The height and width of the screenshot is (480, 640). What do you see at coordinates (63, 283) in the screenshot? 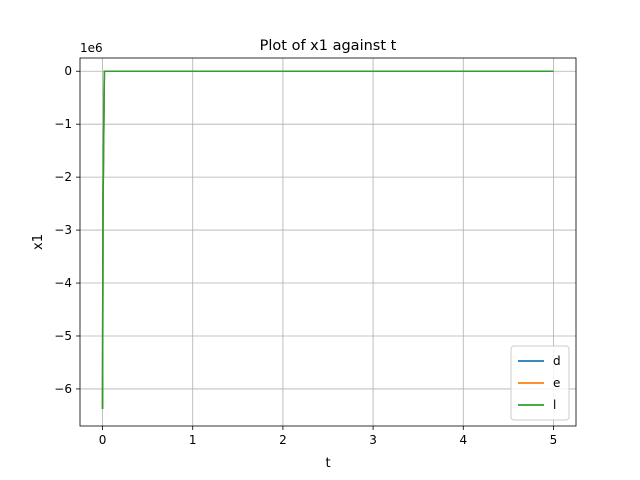
I see `y-tick-label: −4` at bounding box center [63, 283].